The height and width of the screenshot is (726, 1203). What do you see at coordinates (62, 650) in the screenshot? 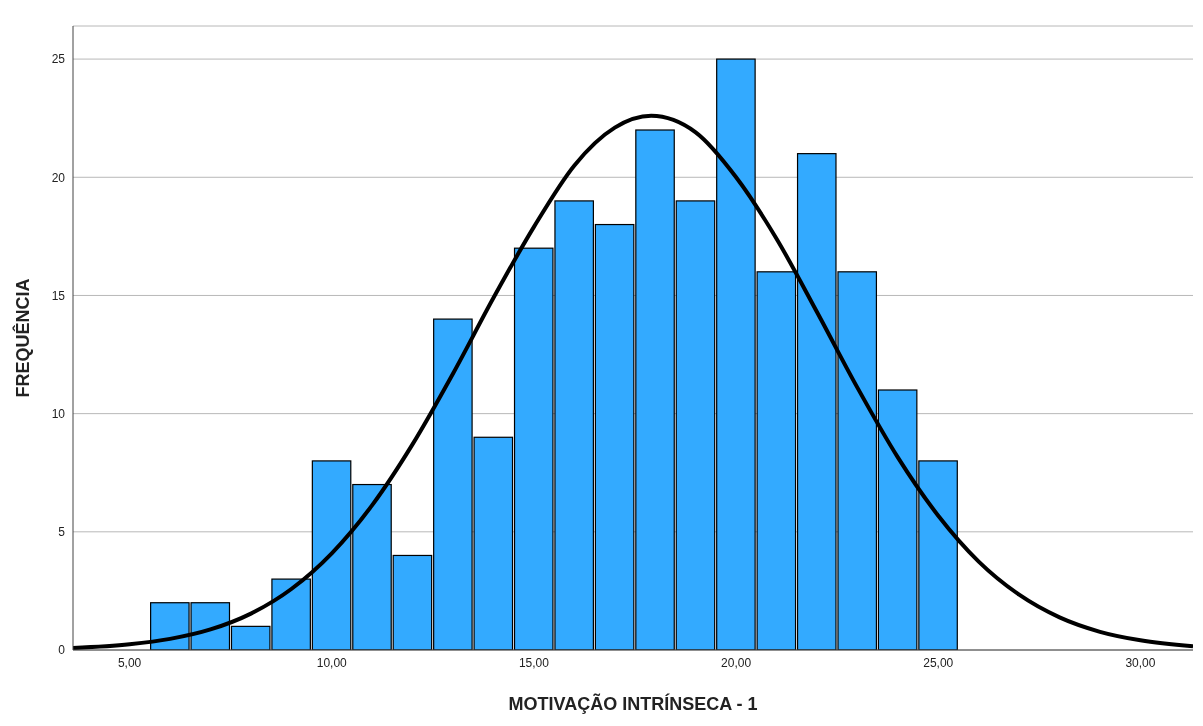
I see `y-tick-label: 0` at bounding box center [62, 650].